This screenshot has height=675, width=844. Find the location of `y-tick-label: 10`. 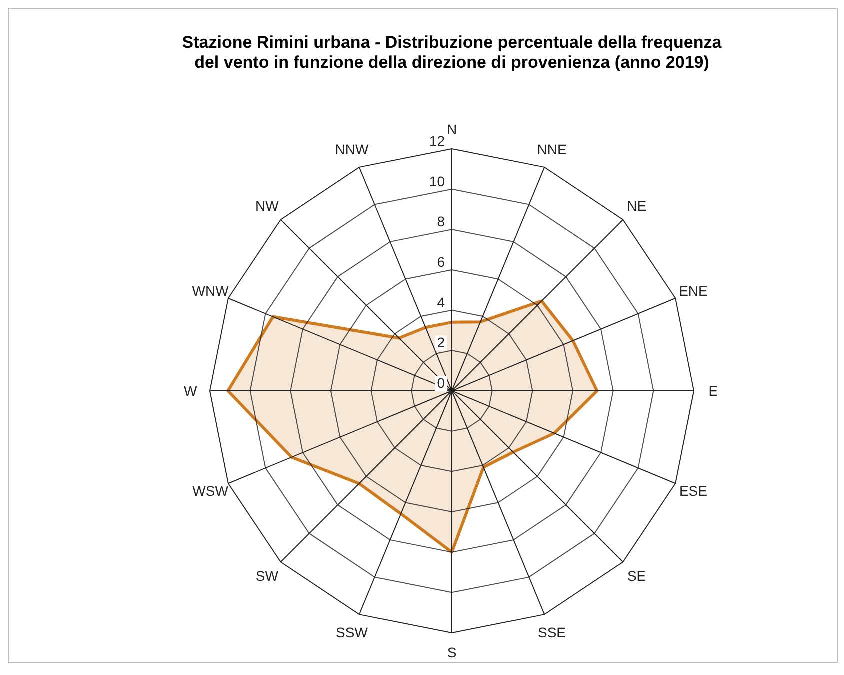

y-tick-label: 10 is located at coordinates (437, 181).